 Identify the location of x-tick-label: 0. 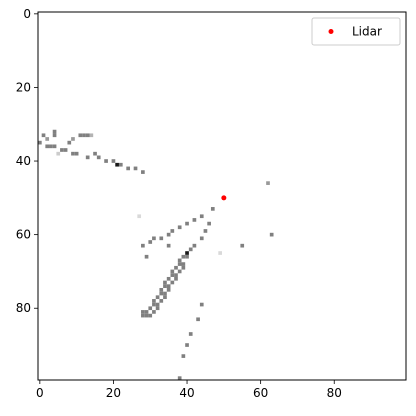
(40, 393).